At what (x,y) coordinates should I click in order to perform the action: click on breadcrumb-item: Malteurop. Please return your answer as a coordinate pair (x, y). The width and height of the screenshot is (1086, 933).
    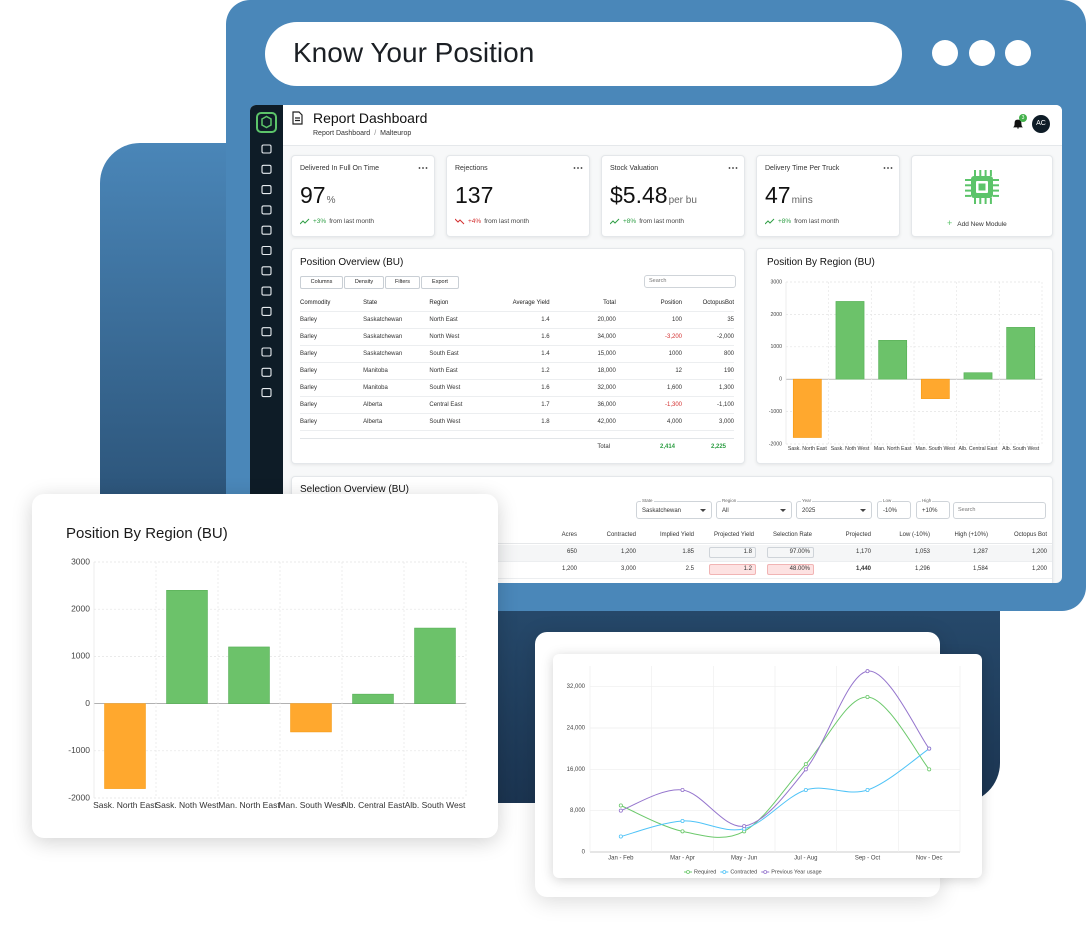
    Looking at the image, I should click on (396, 133).